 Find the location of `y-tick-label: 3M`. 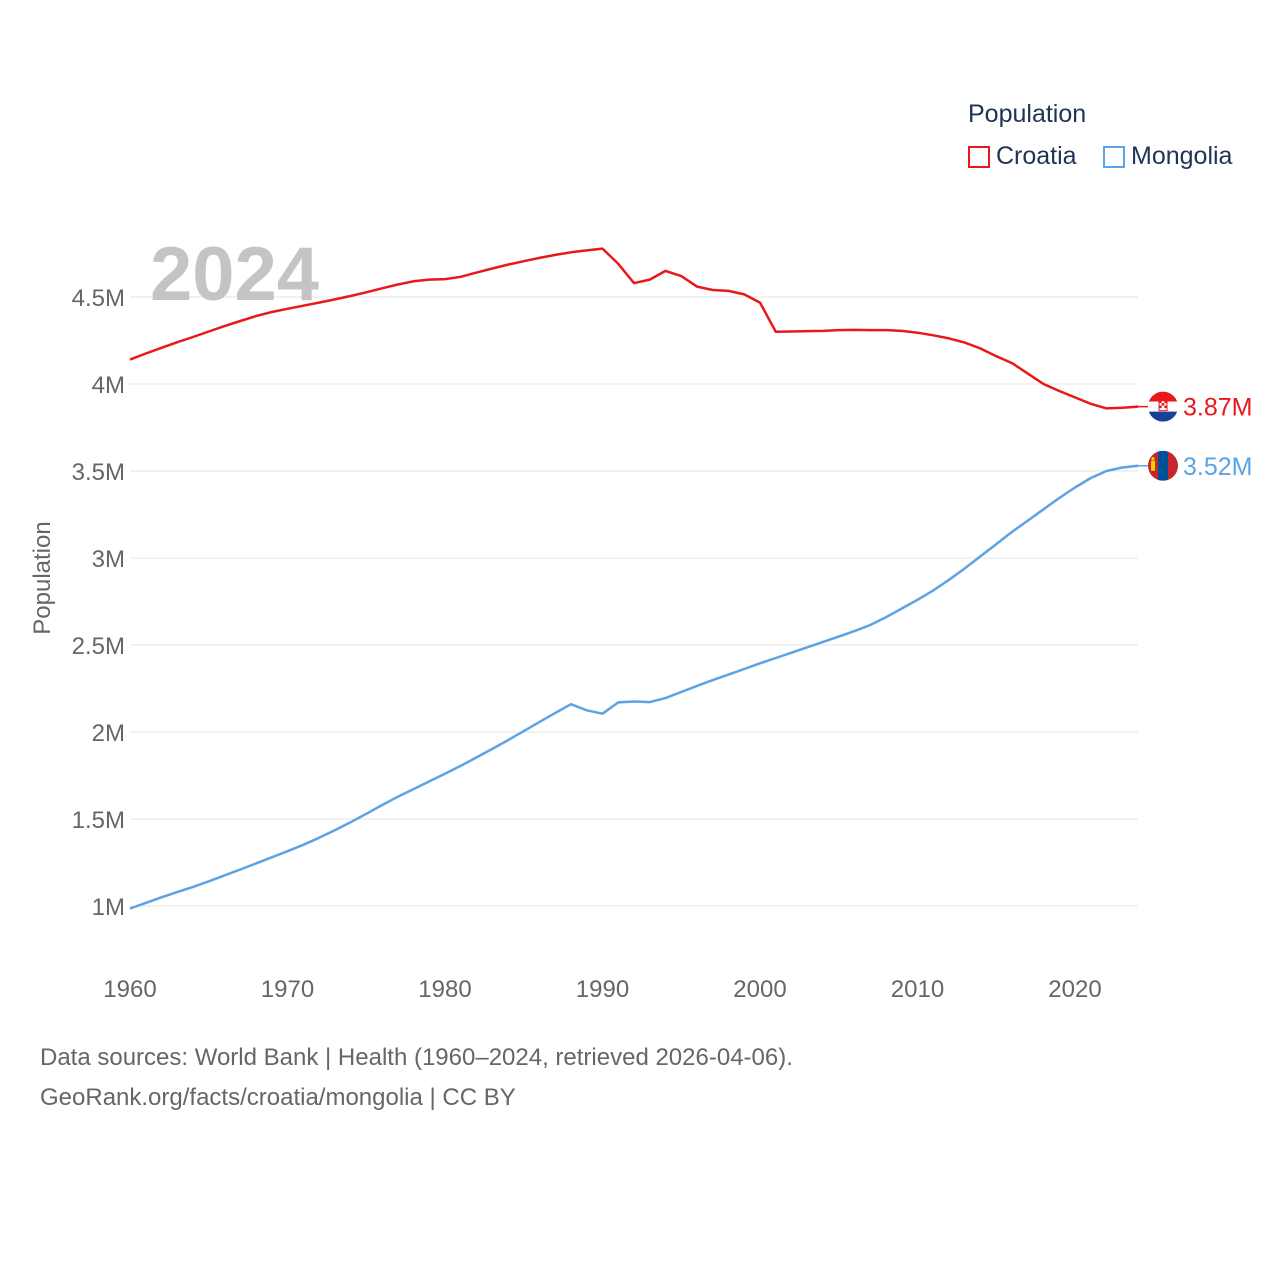

y-tick-label: 3M is located at coordinates (108, 559).